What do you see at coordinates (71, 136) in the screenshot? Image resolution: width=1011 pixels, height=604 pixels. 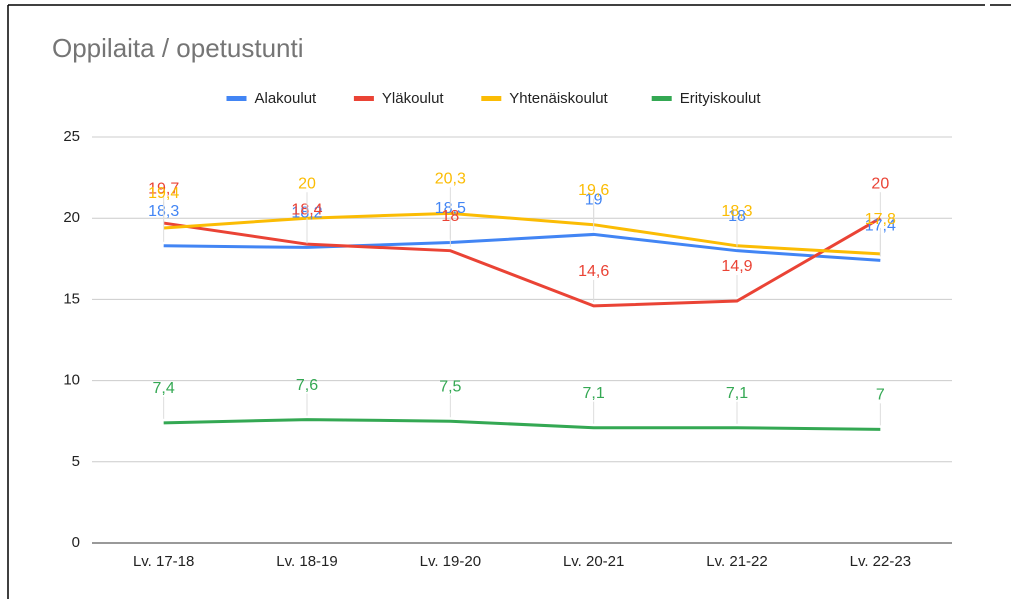 I see `y-tick-label: 25` at bounding box center [71, 136].